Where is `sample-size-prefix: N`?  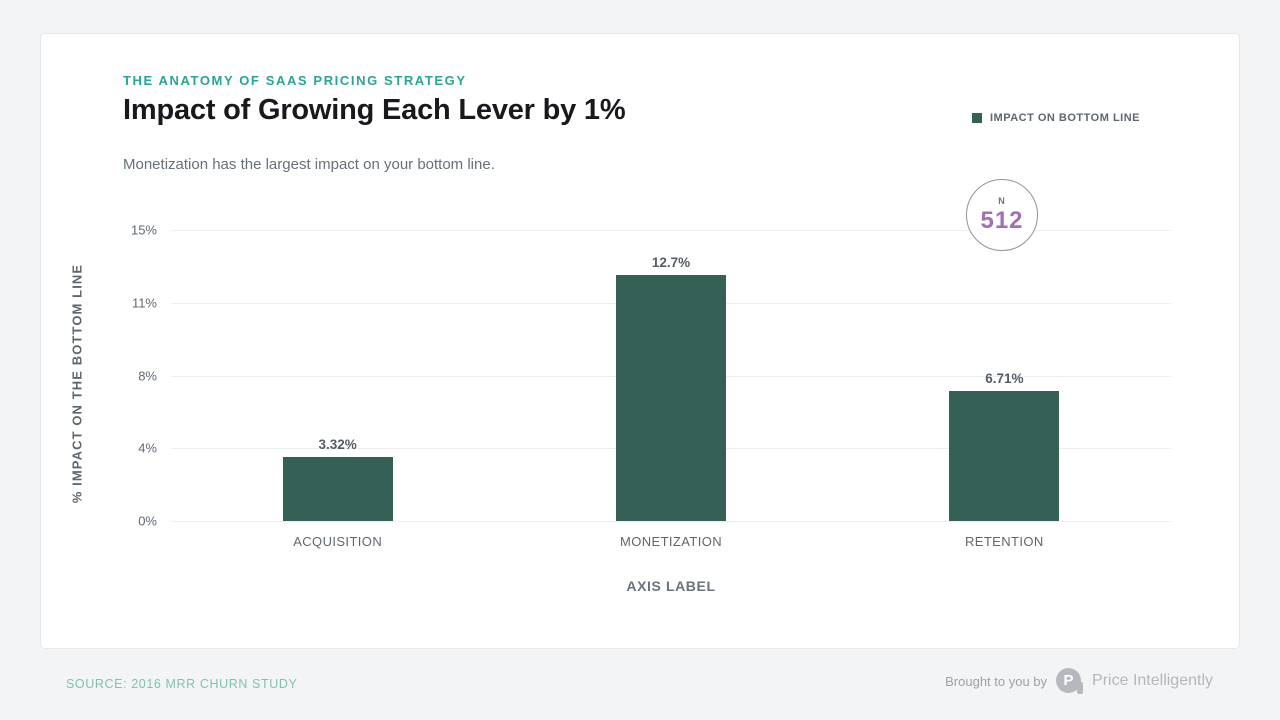
sample-size-prefix: N is located at coordinates (1002, 200).